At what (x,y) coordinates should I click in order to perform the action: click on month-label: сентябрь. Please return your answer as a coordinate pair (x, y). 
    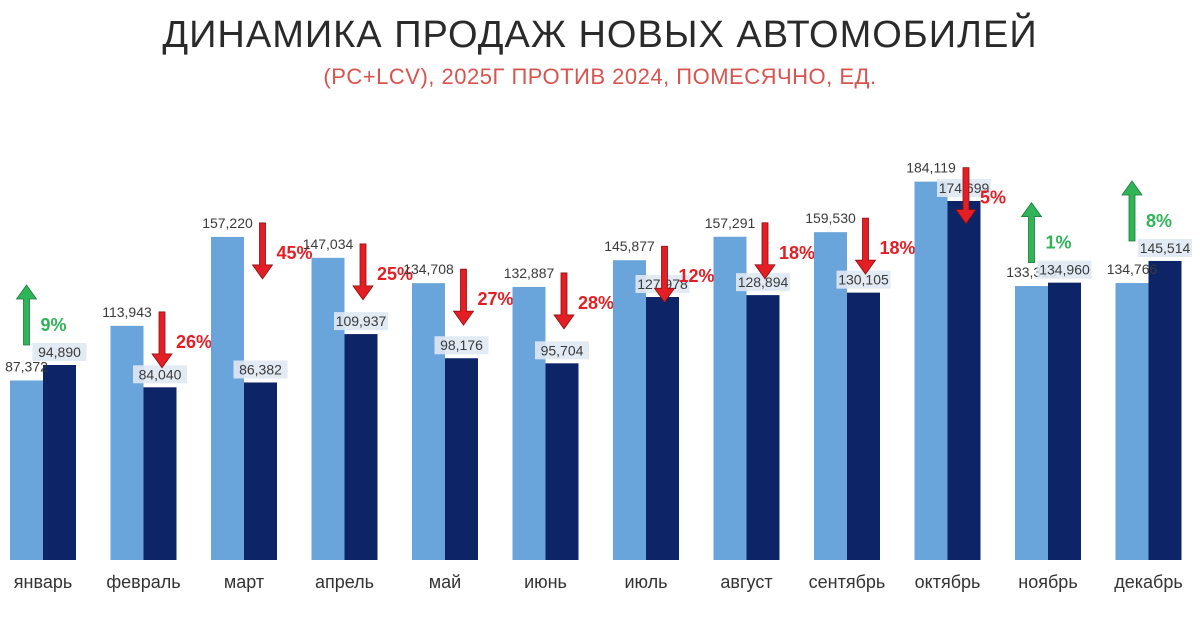
    Looking at the image, I should click on (847, 582).